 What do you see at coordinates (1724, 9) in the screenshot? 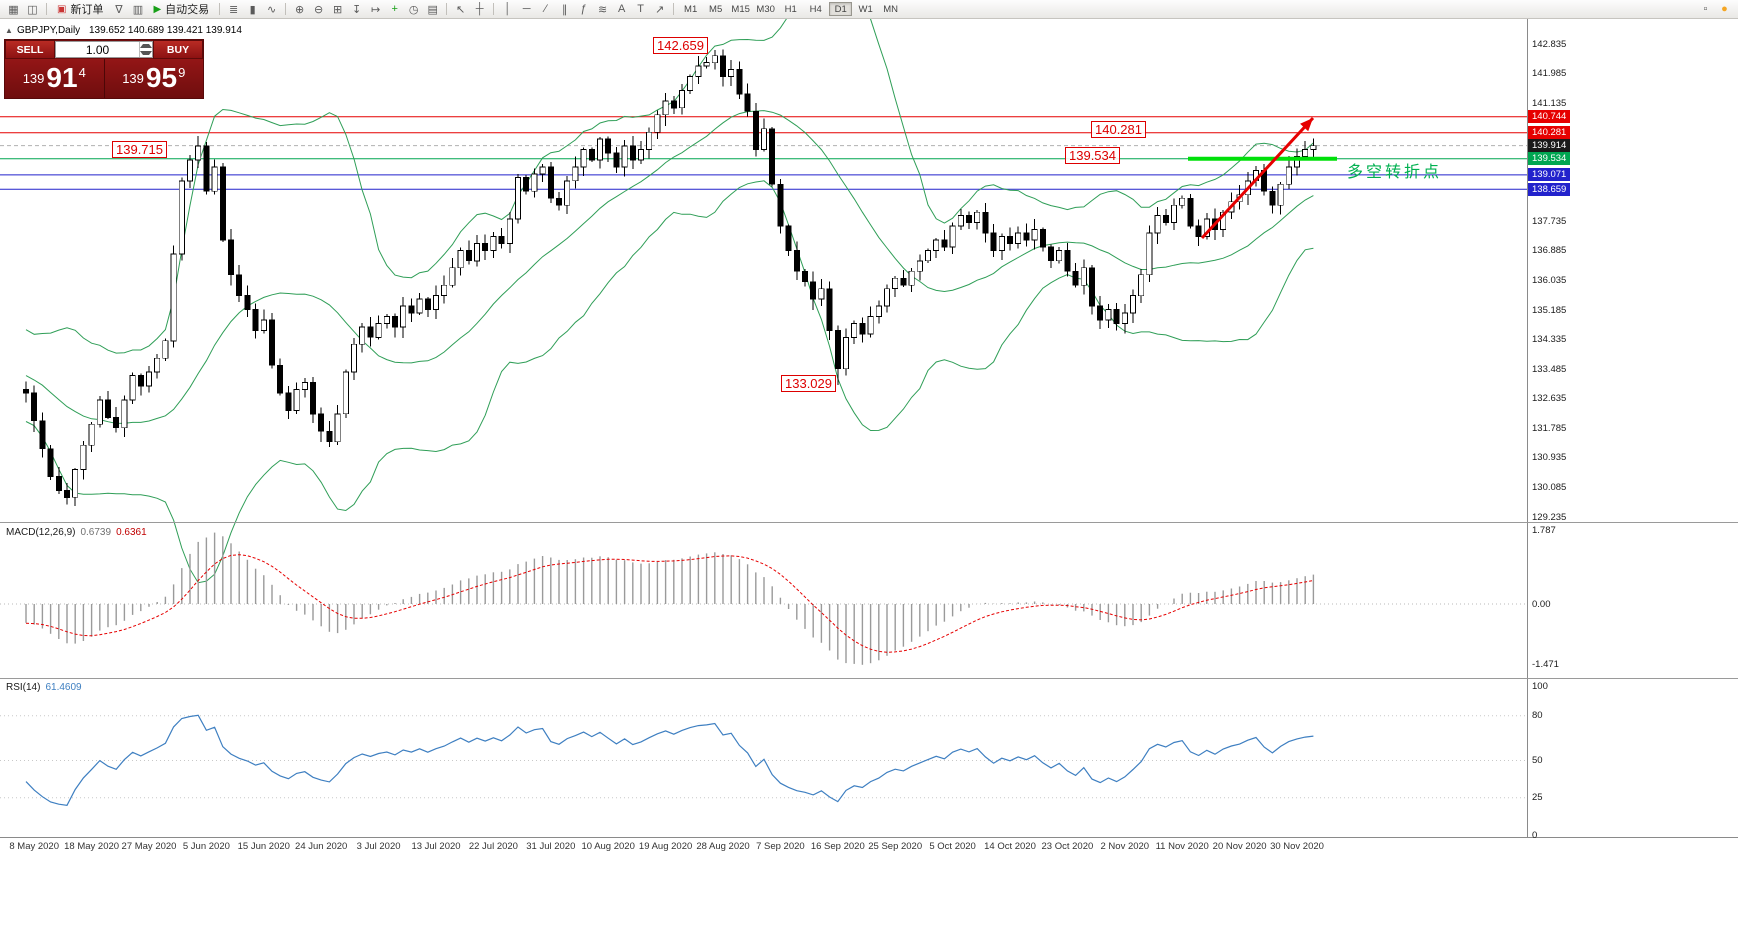
I see `notification-icon: ●` at bounding box center [1724, 9].